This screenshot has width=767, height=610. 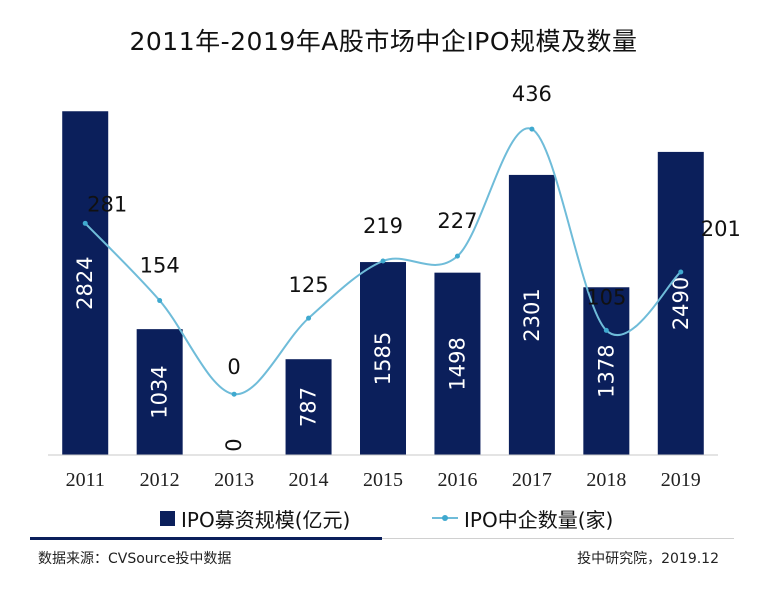 I want to click on x-tick-label-2011: 2011, so click(x=85, y=480).